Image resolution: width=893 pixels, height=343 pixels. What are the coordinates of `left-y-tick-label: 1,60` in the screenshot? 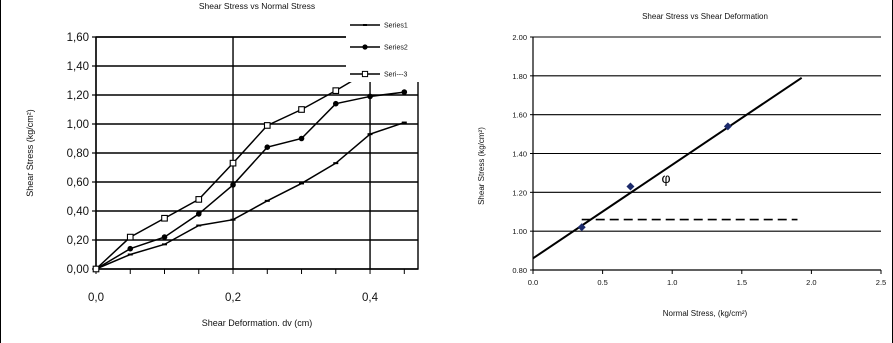 It's located at (78, 38).